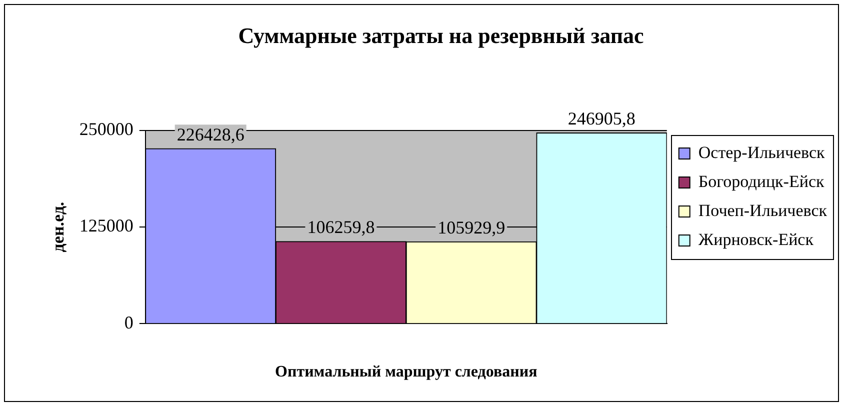 This screenshot has height=408, width=845. Describe the element at coordinates (472, 227) in the screenshot. I see `data-label: 105929,9` at that location.